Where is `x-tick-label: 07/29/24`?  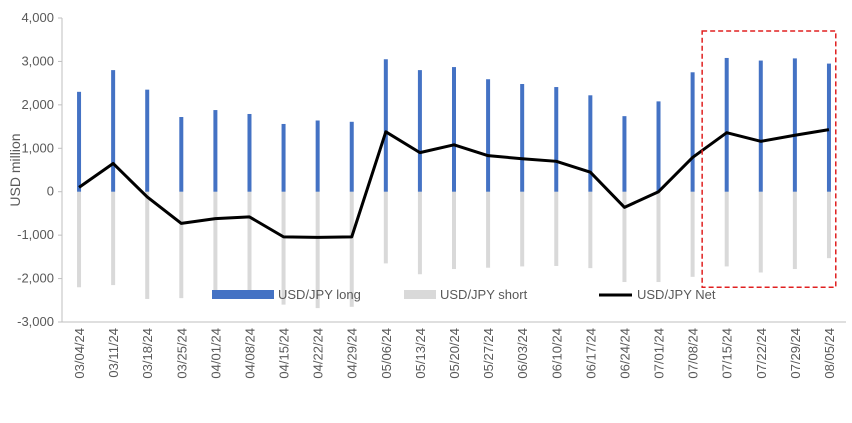
x-tick-label: 07/29/24 is located at coordinates (795, 353).